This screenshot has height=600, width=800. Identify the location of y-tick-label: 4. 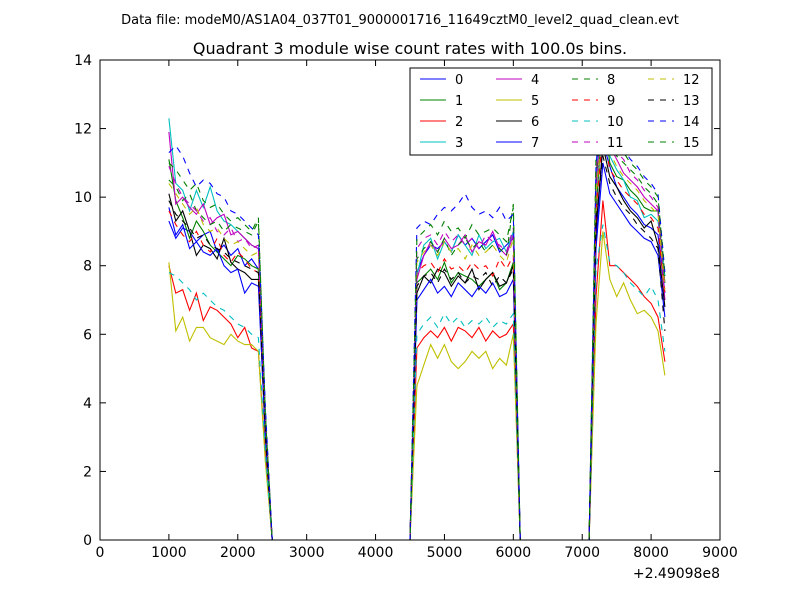
(87, 404).